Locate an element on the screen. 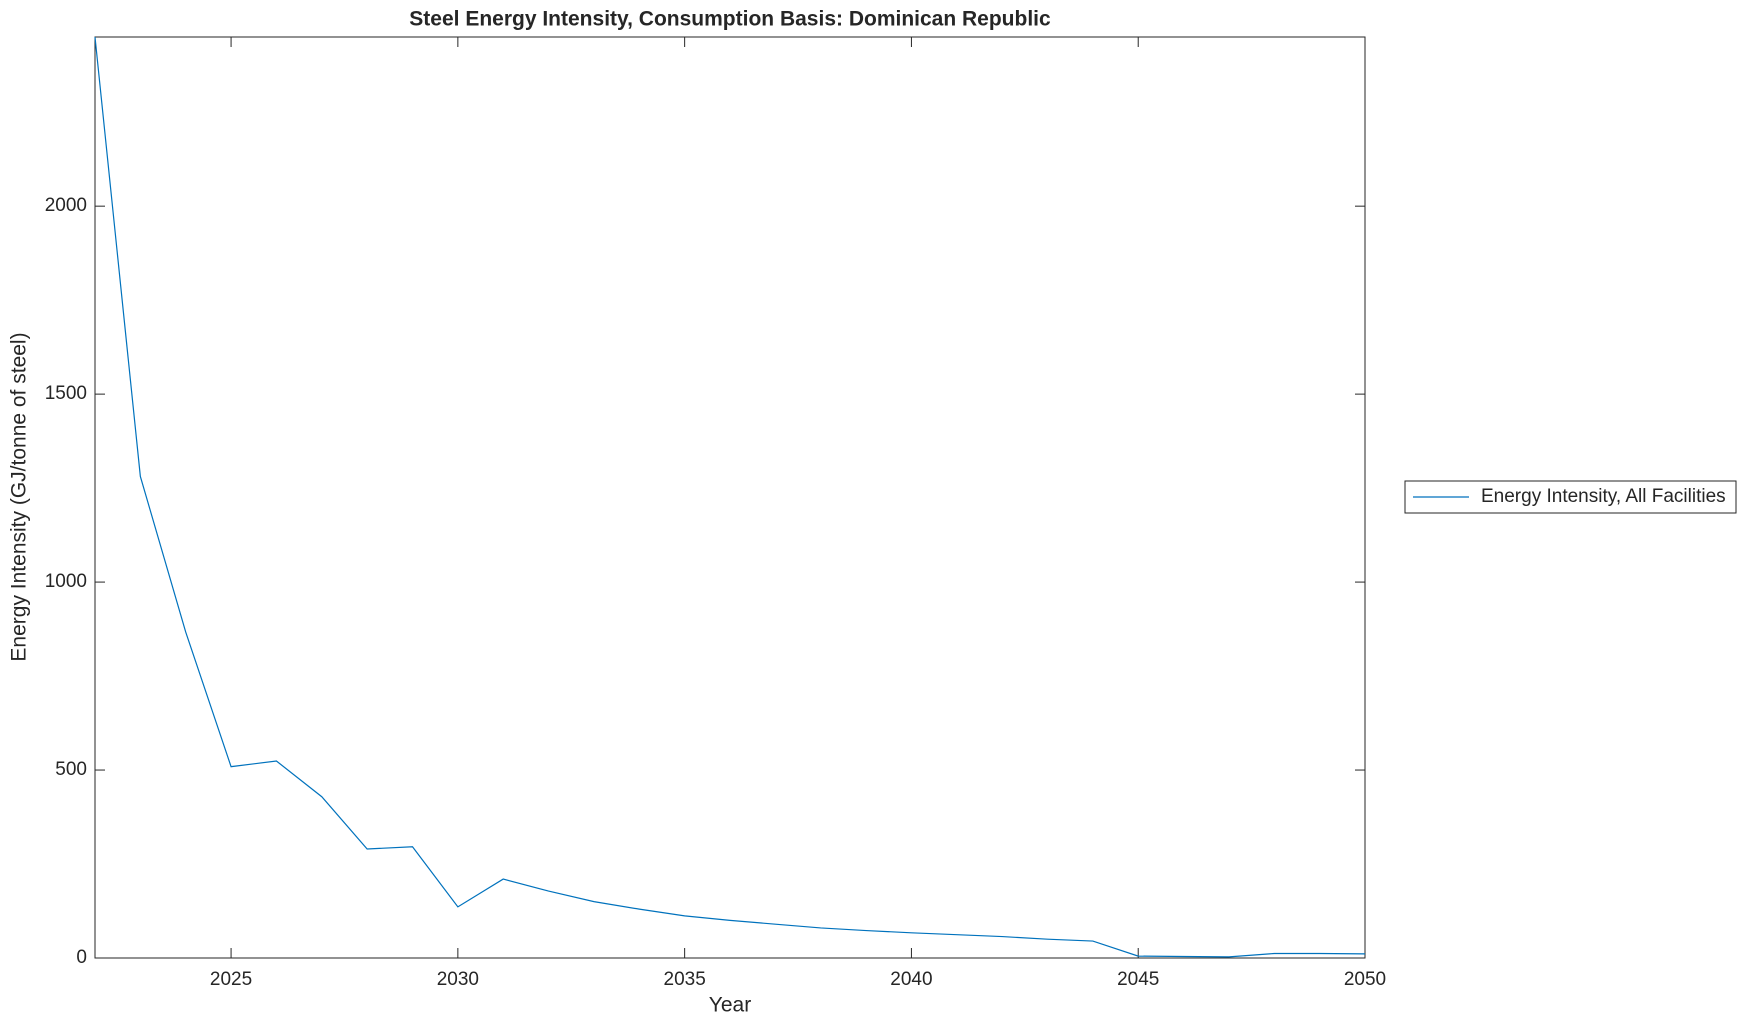  legend-label: Energy Intensity, All Facilities is located at coordinates (1603, 496).